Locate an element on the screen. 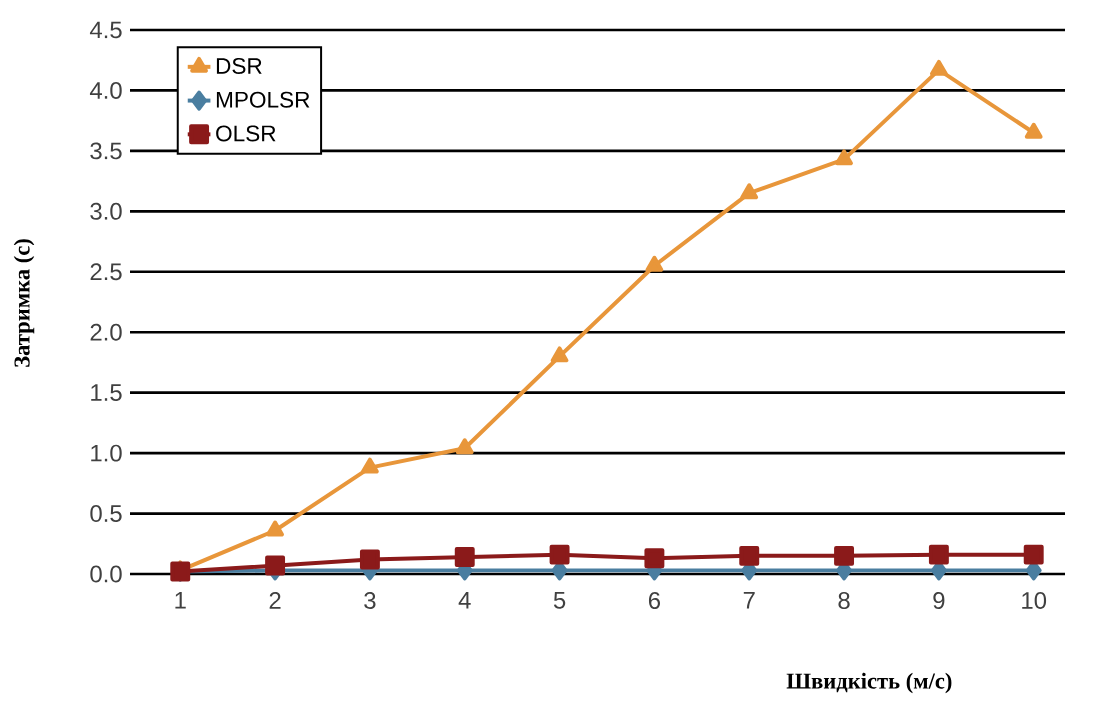 The image size is (1098, 727). x-tick-label: 6 is located at coordinates (654, 600).